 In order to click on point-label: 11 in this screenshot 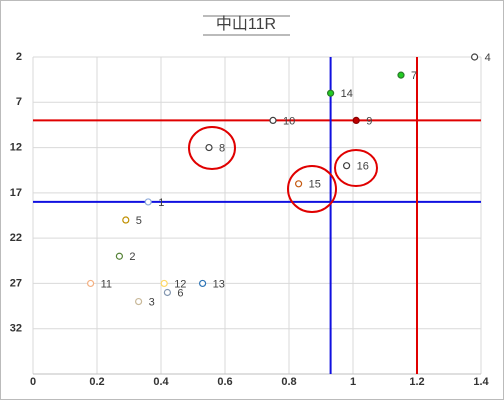, I will do `click(106, 284)`.